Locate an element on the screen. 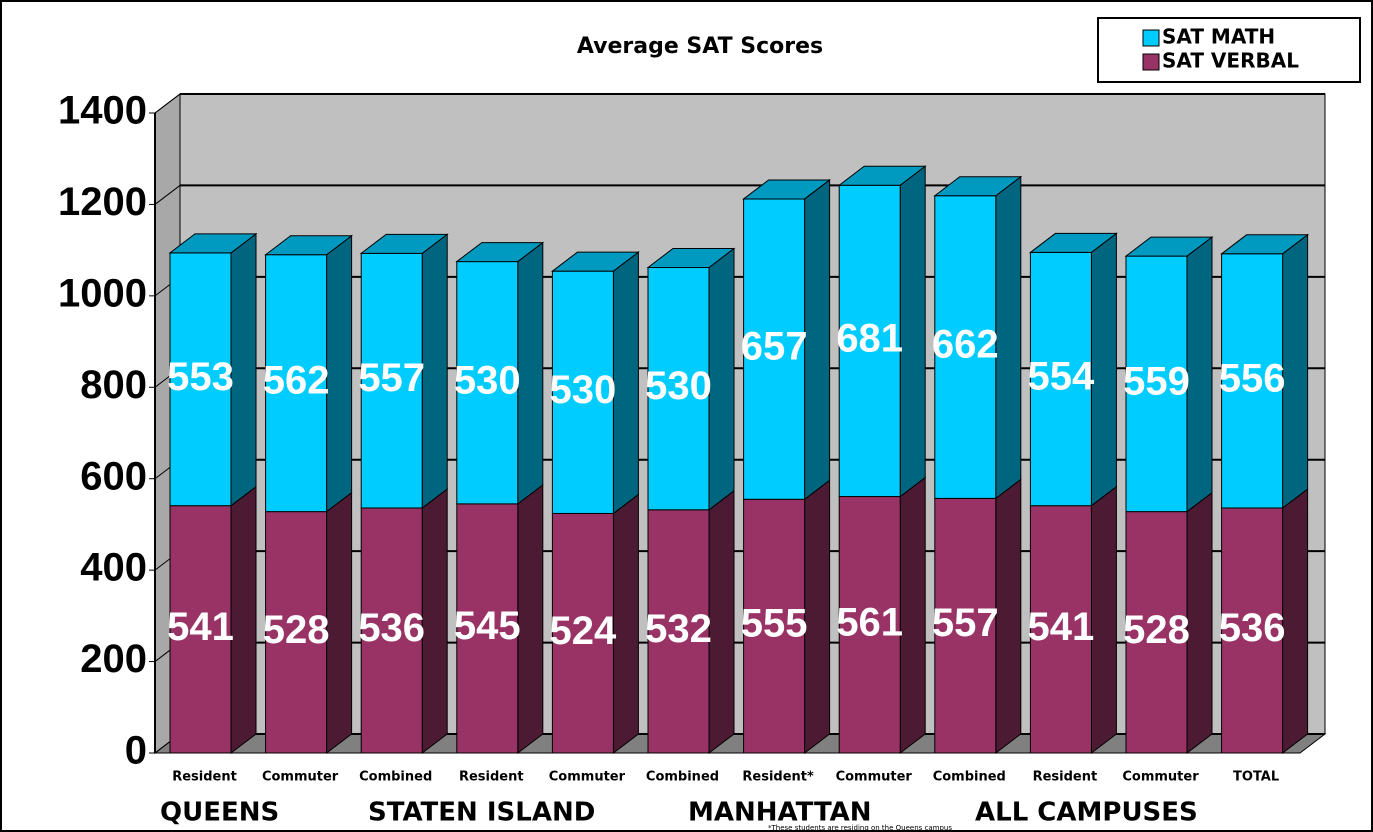 This screenshot has width=1373, height=832. value-label: 524 is located at coordinates (583, 631).